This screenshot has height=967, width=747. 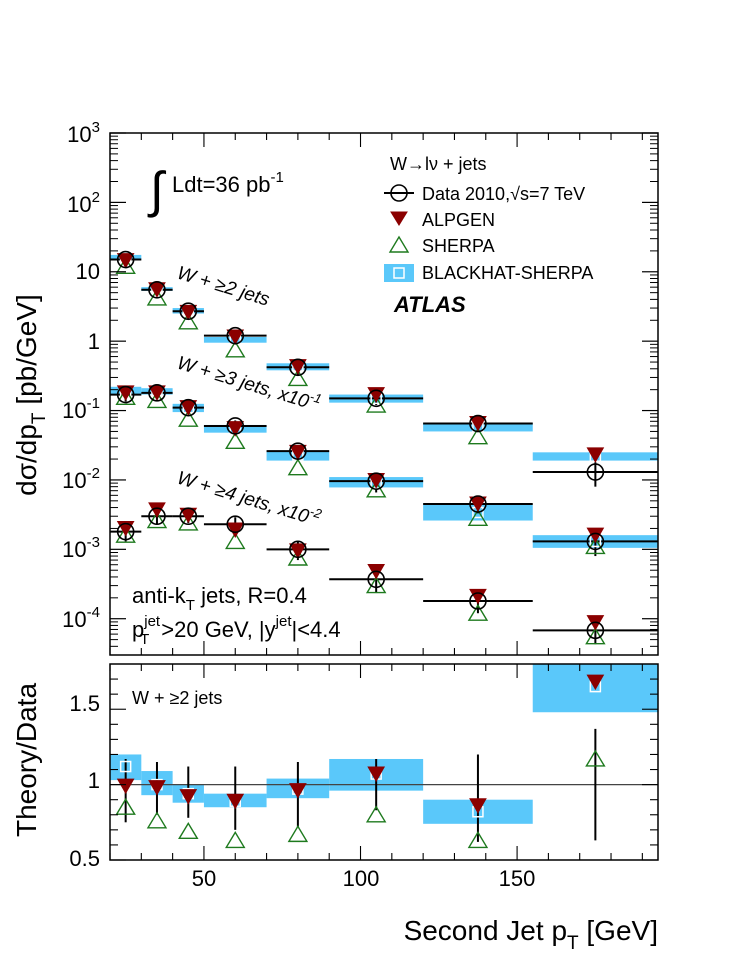 I want to click on legend-sherpa-marker, so click(x=399, y=244).